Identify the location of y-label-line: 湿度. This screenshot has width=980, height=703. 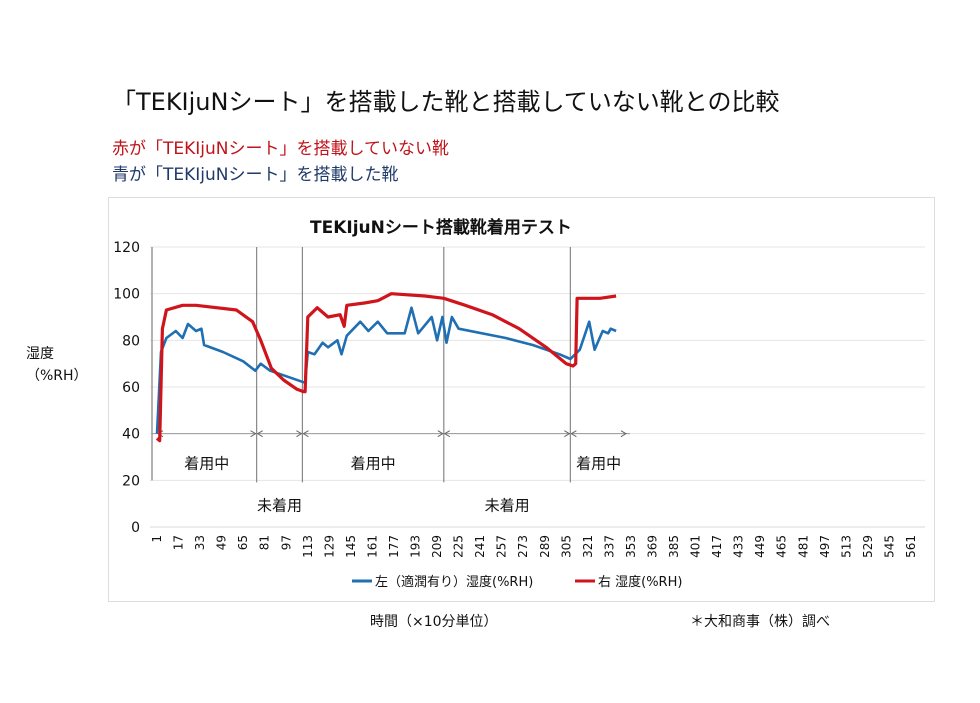
(40, 354).